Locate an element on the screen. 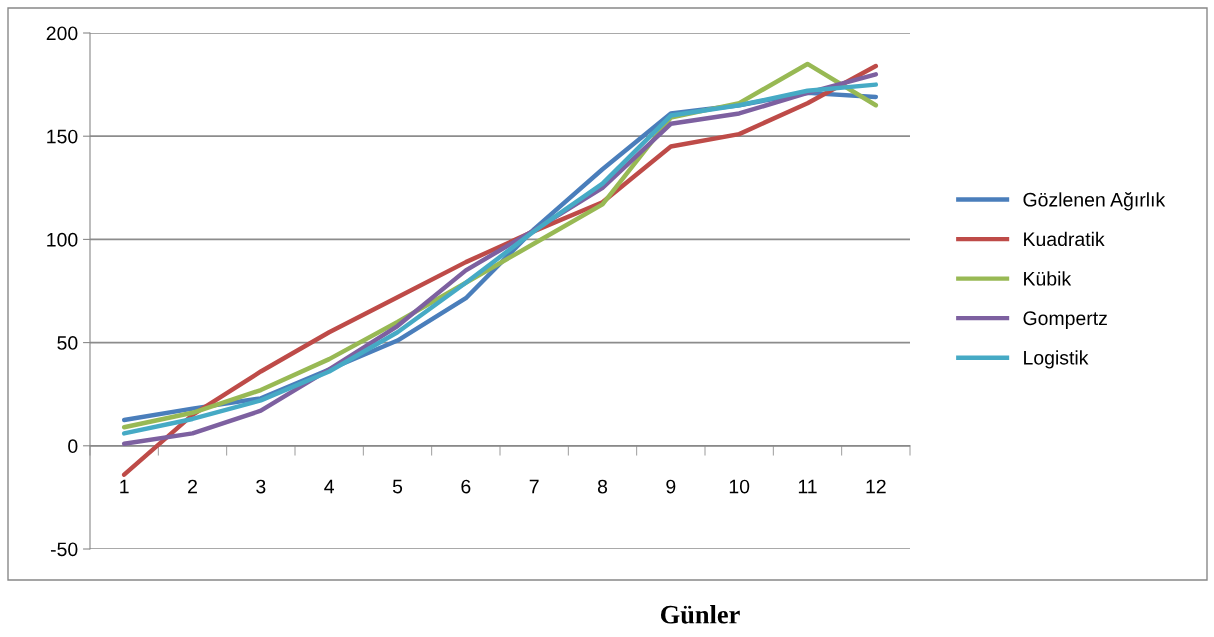  x-axis-title: Günler is located at coordinates (700, 614).